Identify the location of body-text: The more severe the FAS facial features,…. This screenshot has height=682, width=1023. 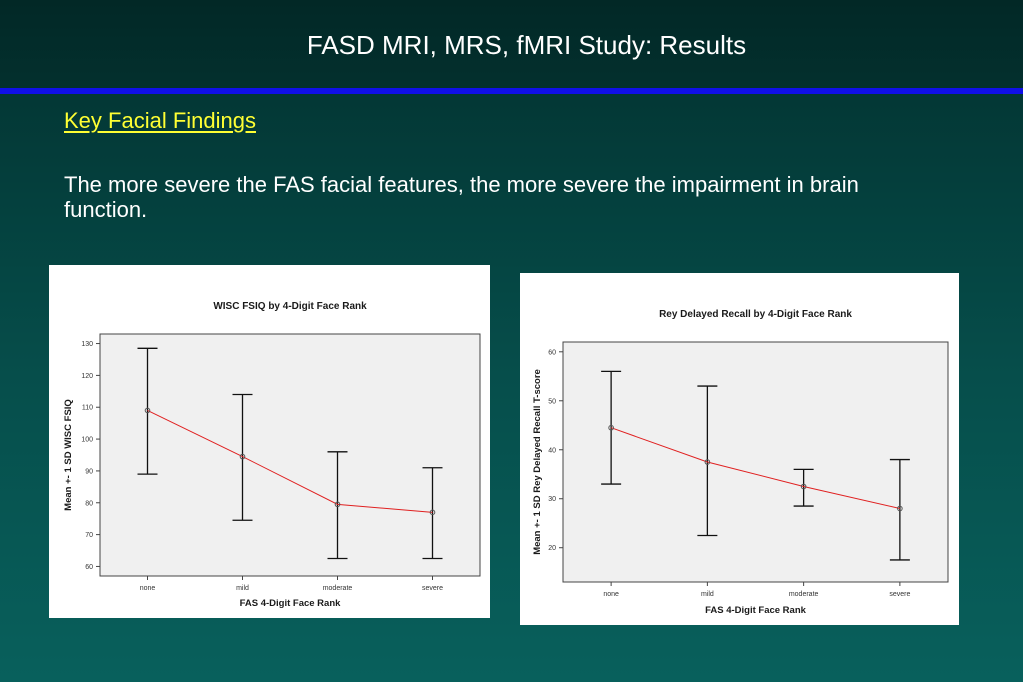
(461, 197).